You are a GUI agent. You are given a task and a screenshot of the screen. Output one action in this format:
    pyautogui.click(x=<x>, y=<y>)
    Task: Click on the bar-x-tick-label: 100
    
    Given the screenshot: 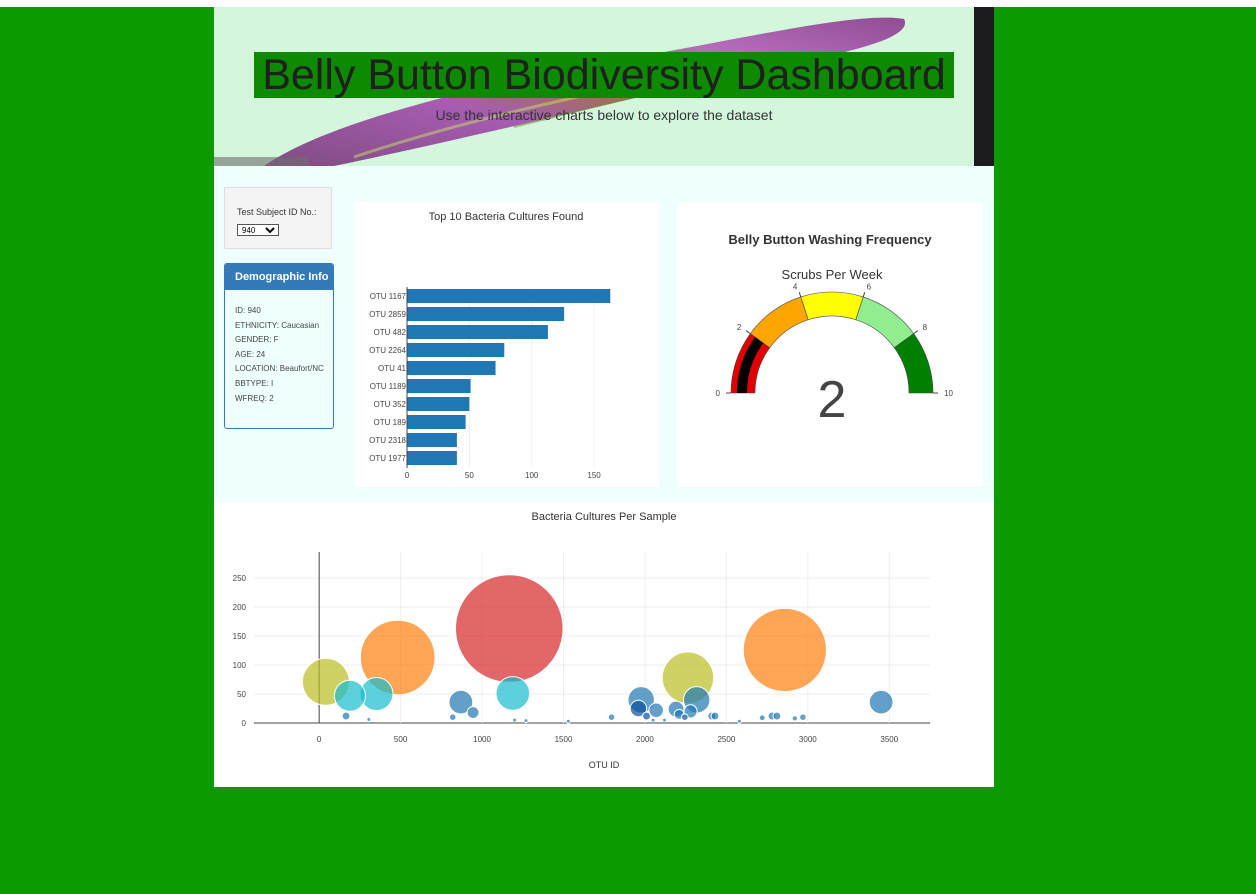 What is the action you would take?
    pyautogui.click(x=532, y=475)
    